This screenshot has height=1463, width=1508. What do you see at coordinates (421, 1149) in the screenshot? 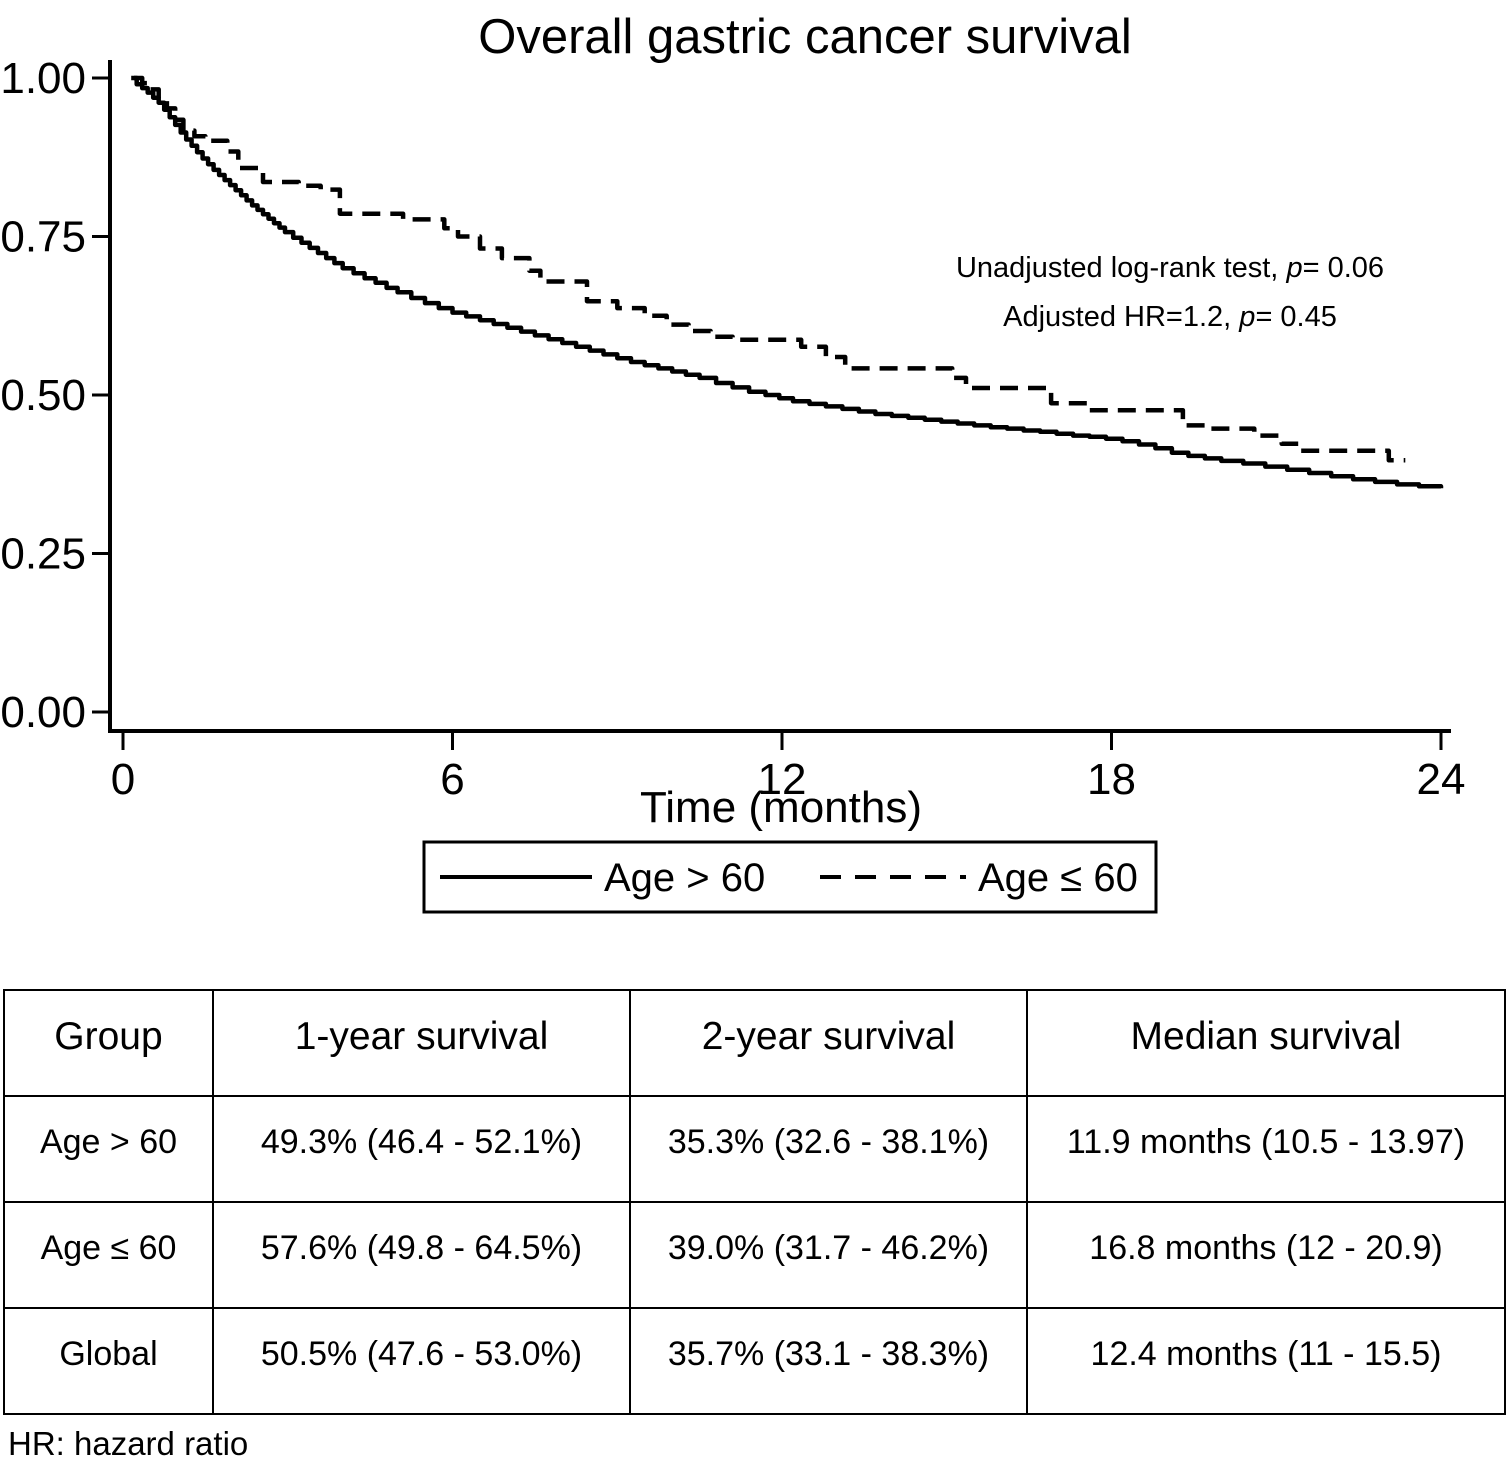
I see `cell-1-year: 49.3% (46.4 - 52.1%)` at bounding box center [421, 1149].